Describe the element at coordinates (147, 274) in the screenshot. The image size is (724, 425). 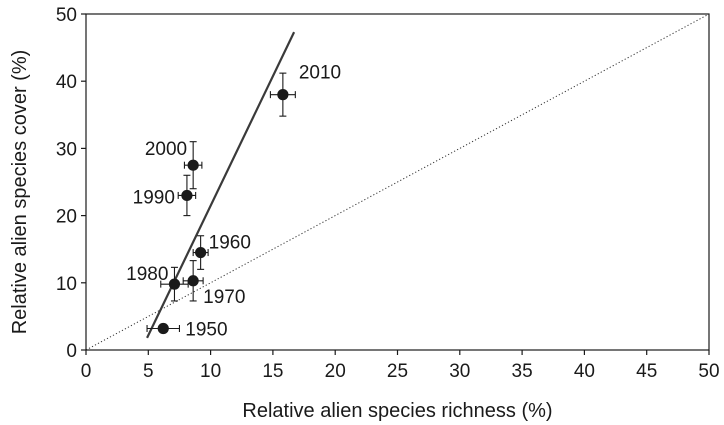
I see `point-label: 1980` at that location.